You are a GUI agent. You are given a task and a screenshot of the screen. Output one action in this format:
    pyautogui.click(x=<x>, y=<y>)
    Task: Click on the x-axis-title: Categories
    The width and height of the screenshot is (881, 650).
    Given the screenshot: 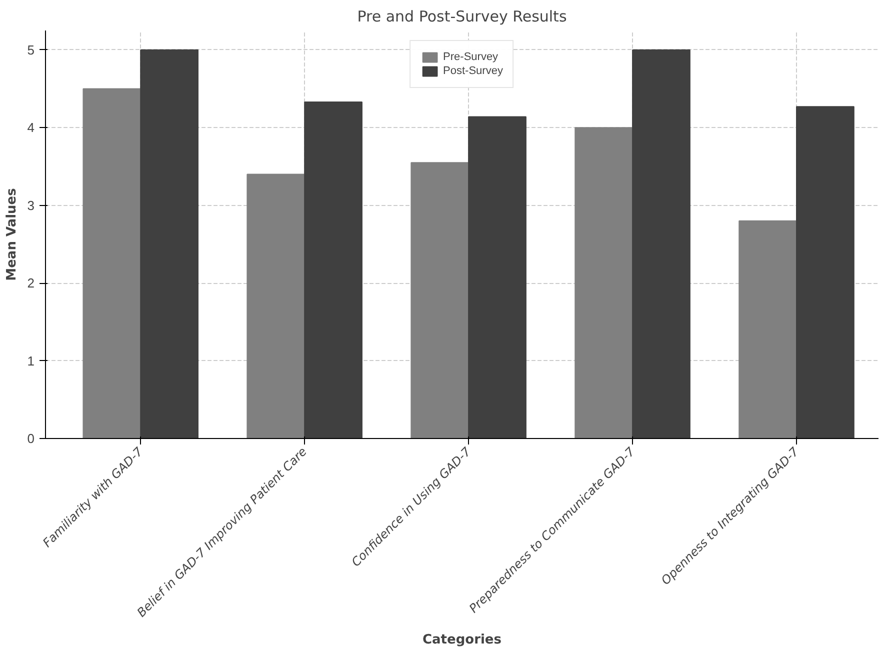 What is the action you would take?
    pyautogui.click(x=462, y=640)
    